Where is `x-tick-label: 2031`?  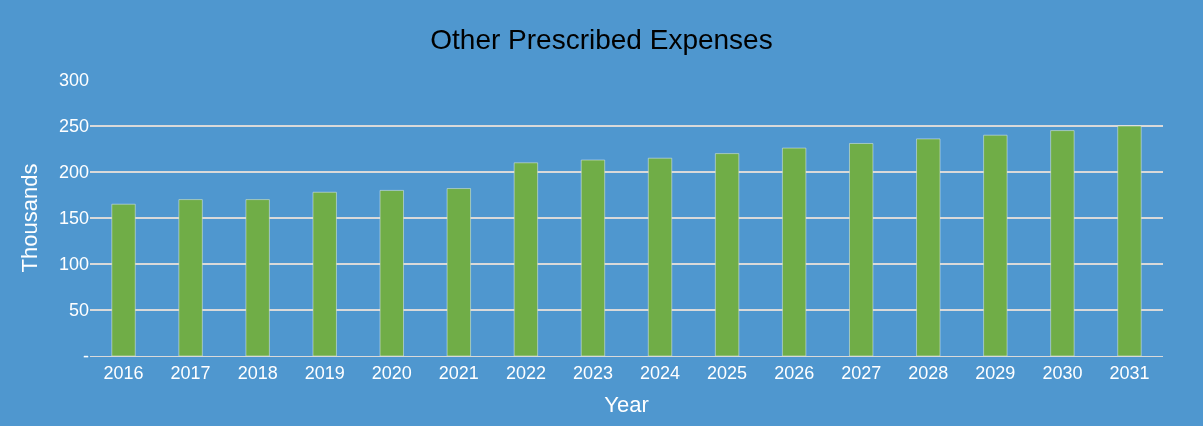 x-tick-label: 2031 is located at coordinates (1129, 372).